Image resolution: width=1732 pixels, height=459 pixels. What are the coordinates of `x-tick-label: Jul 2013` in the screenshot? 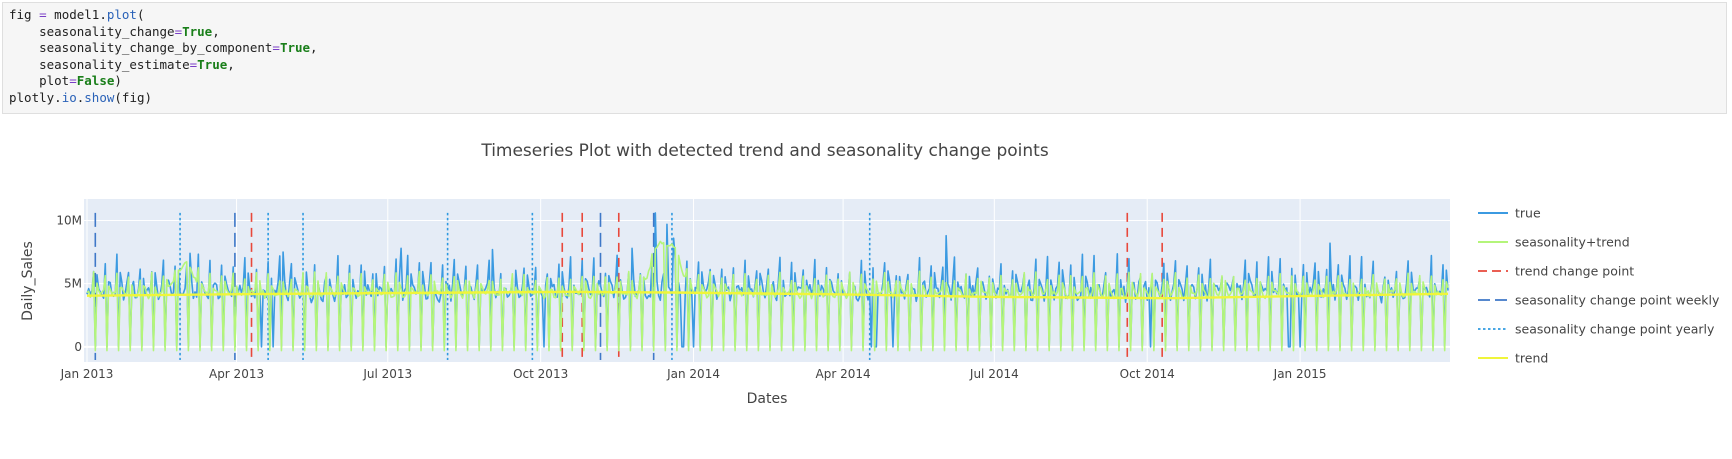 It's located at (387, 374).